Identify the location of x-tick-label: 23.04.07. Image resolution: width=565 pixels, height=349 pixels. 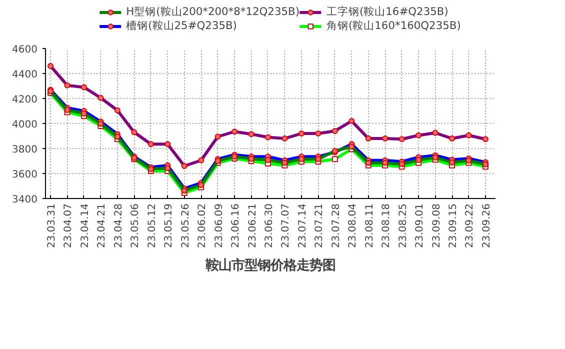
(68, 226).